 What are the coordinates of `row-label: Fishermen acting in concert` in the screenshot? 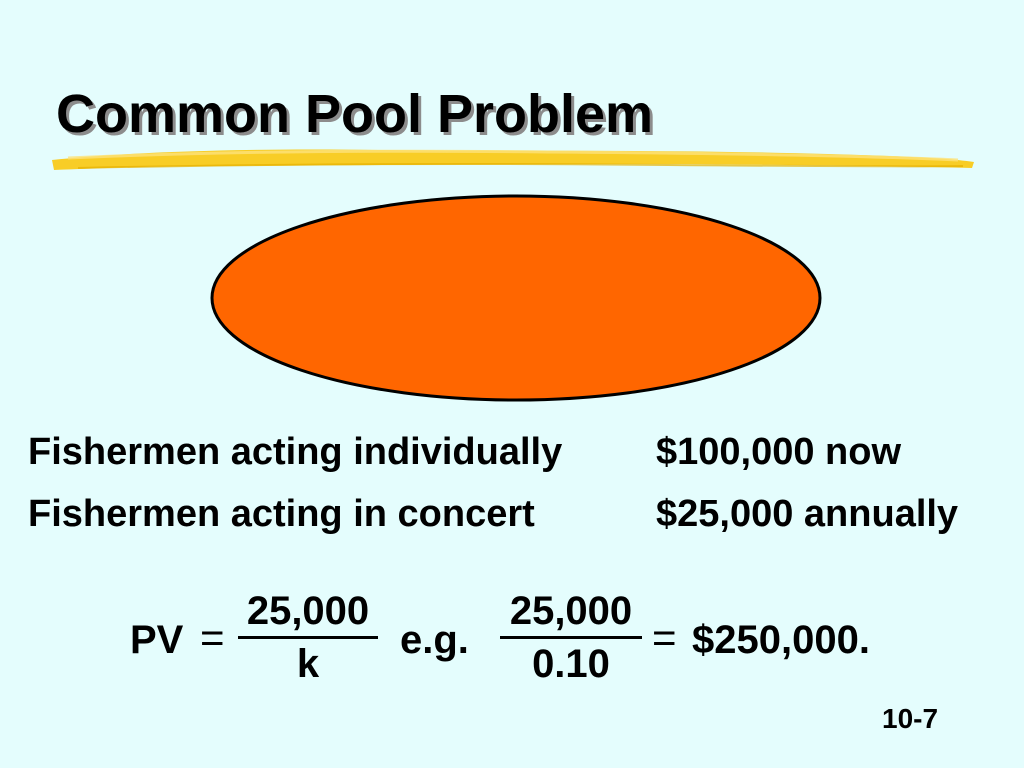 It's located at (281, 514).